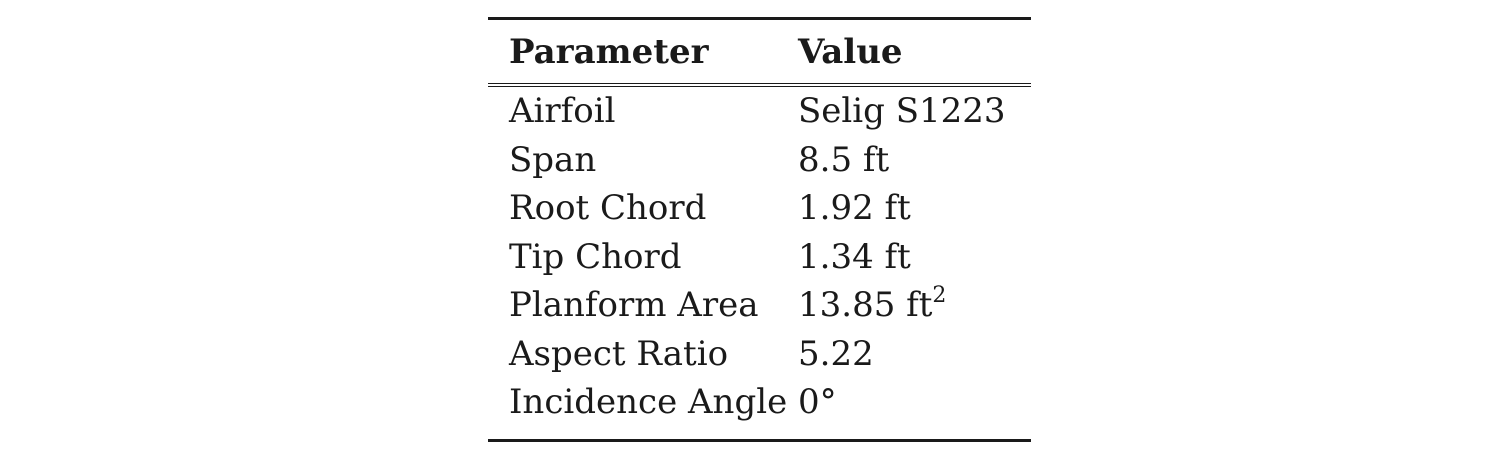 The image size is (1489, 461). I want to click on row-value: 8.5 ft, so click(844, 159).